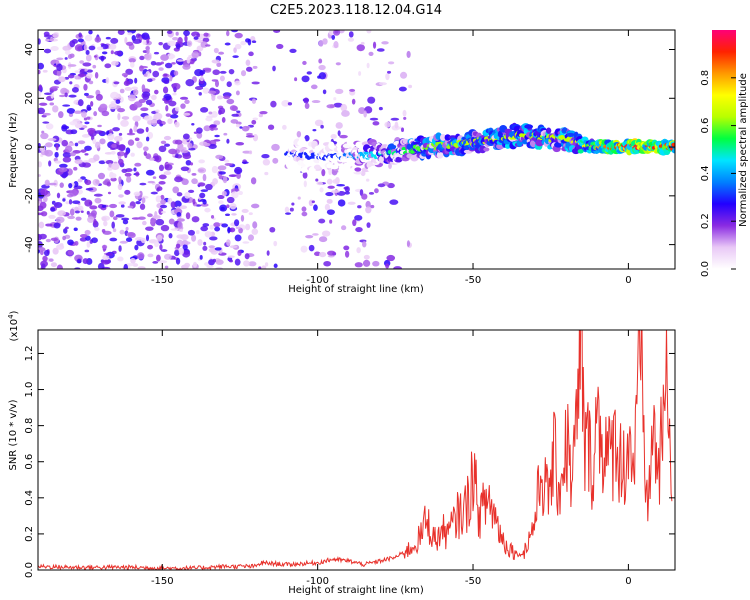  What do you see at coordinates (718, 173) in the screenshot?
I see `colorbar-ticks: 0.0 0.2 0.4 0.6 0.8` at bounding box center [718, 173].